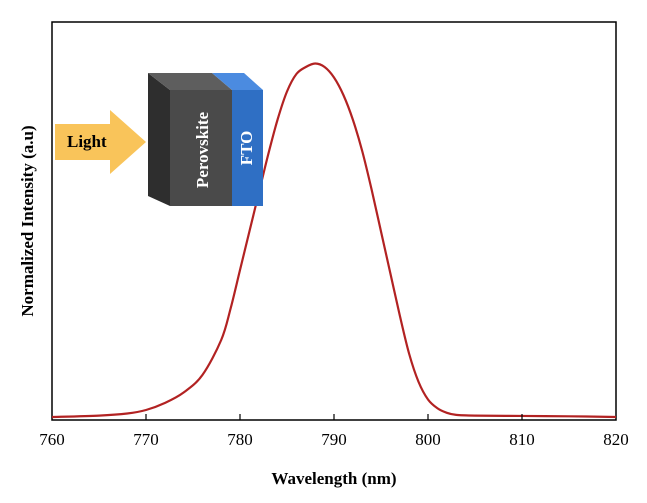 The image size is (647, 503). I want to click on x-tick-label-820: 820, so click(616, 439).